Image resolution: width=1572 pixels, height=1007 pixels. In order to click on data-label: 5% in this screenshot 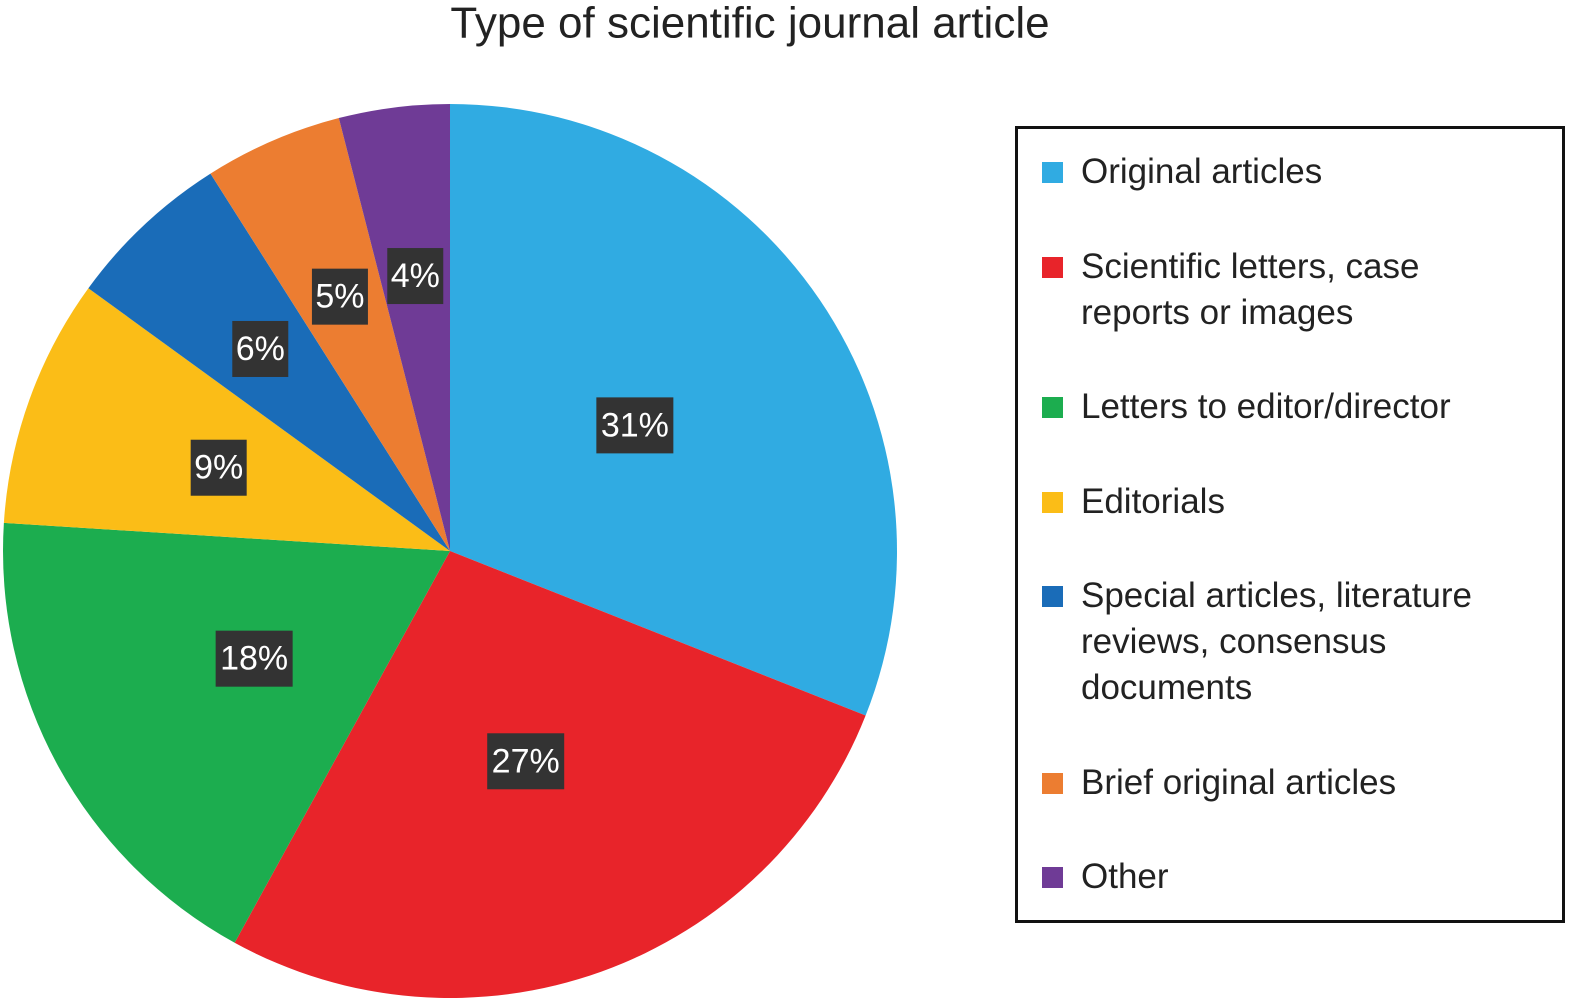, I will do `click(339, 297)`.